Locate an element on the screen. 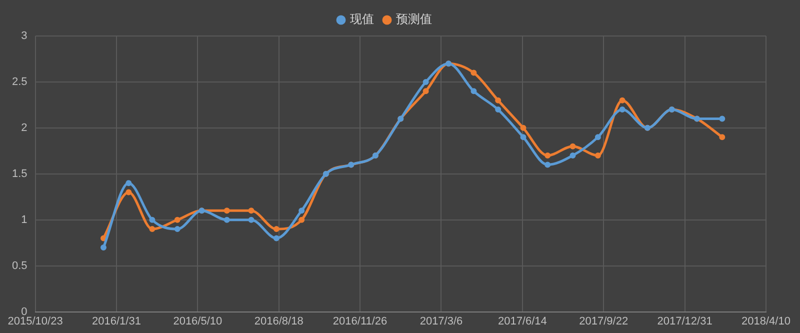  legend-label: 预测值 is located at coordinates (414, 19).